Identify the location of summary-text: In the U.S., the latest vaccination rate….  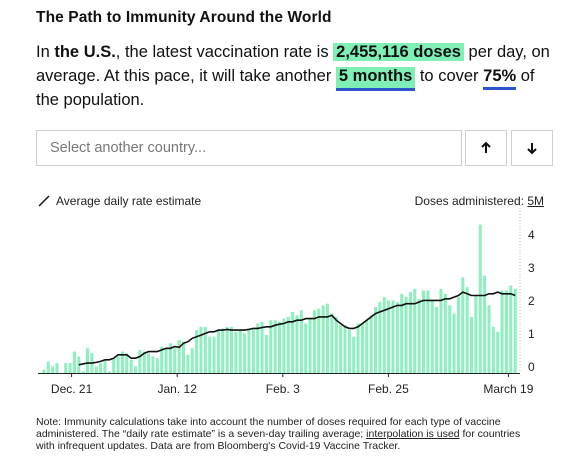
(296, 76).